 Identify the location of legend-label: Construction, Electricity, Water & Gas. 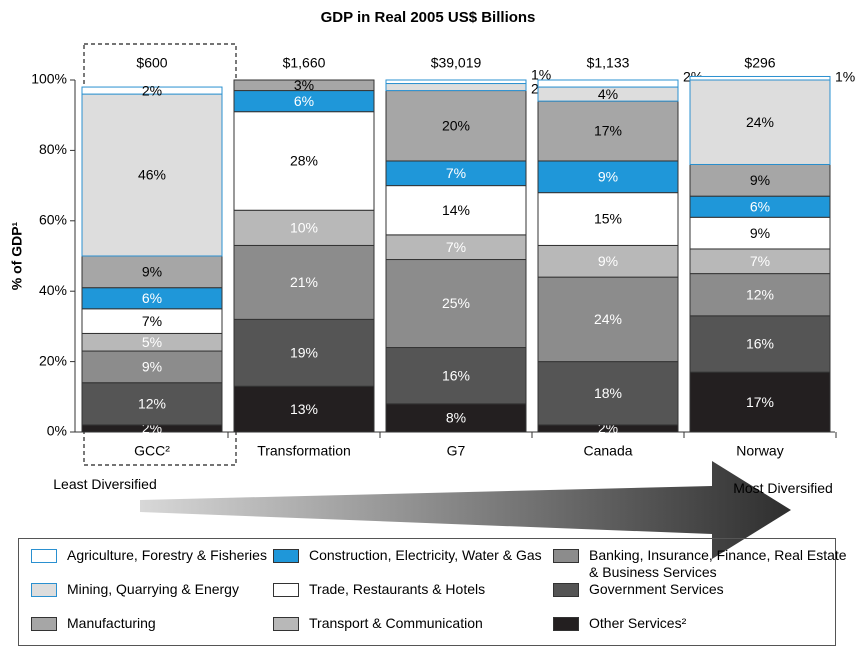
(425, 555).